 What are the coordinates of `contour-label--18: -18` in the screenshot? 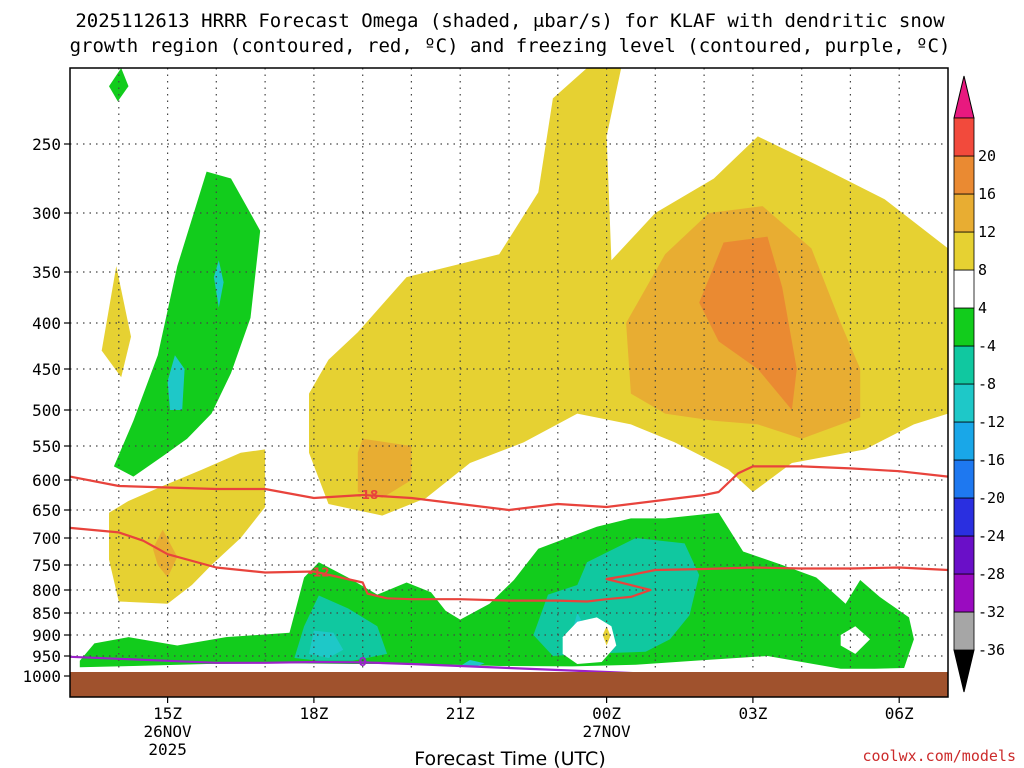 It's located at (368, 495).